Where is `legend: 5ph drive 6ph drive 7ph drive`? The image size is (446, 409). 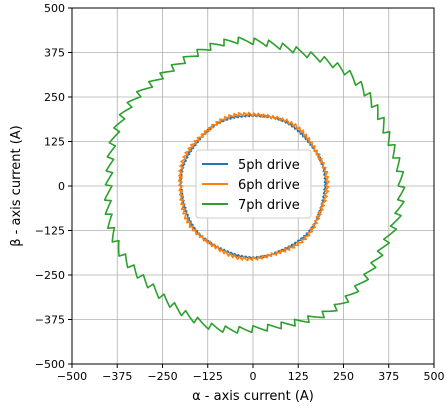
legend: 5ph drive 6ph drive 7ph drive is located at coordinates (253, 184).